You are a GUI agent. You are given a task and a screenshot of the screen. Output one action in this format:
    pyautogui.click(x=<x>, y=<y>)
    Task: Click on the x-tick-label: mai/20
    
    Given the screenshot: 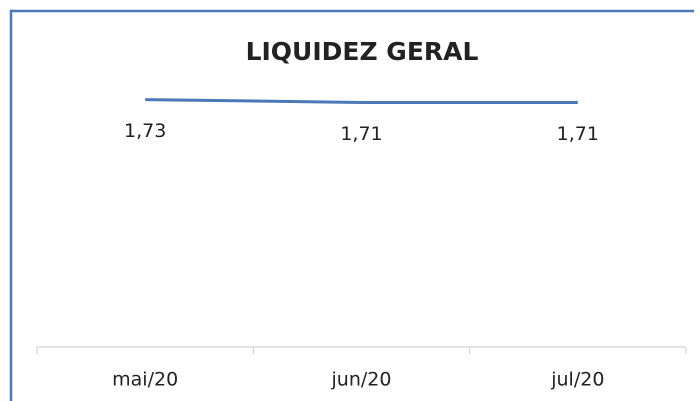 What is the action you would take?
    pyautogui.click(x=145, y=380)
    